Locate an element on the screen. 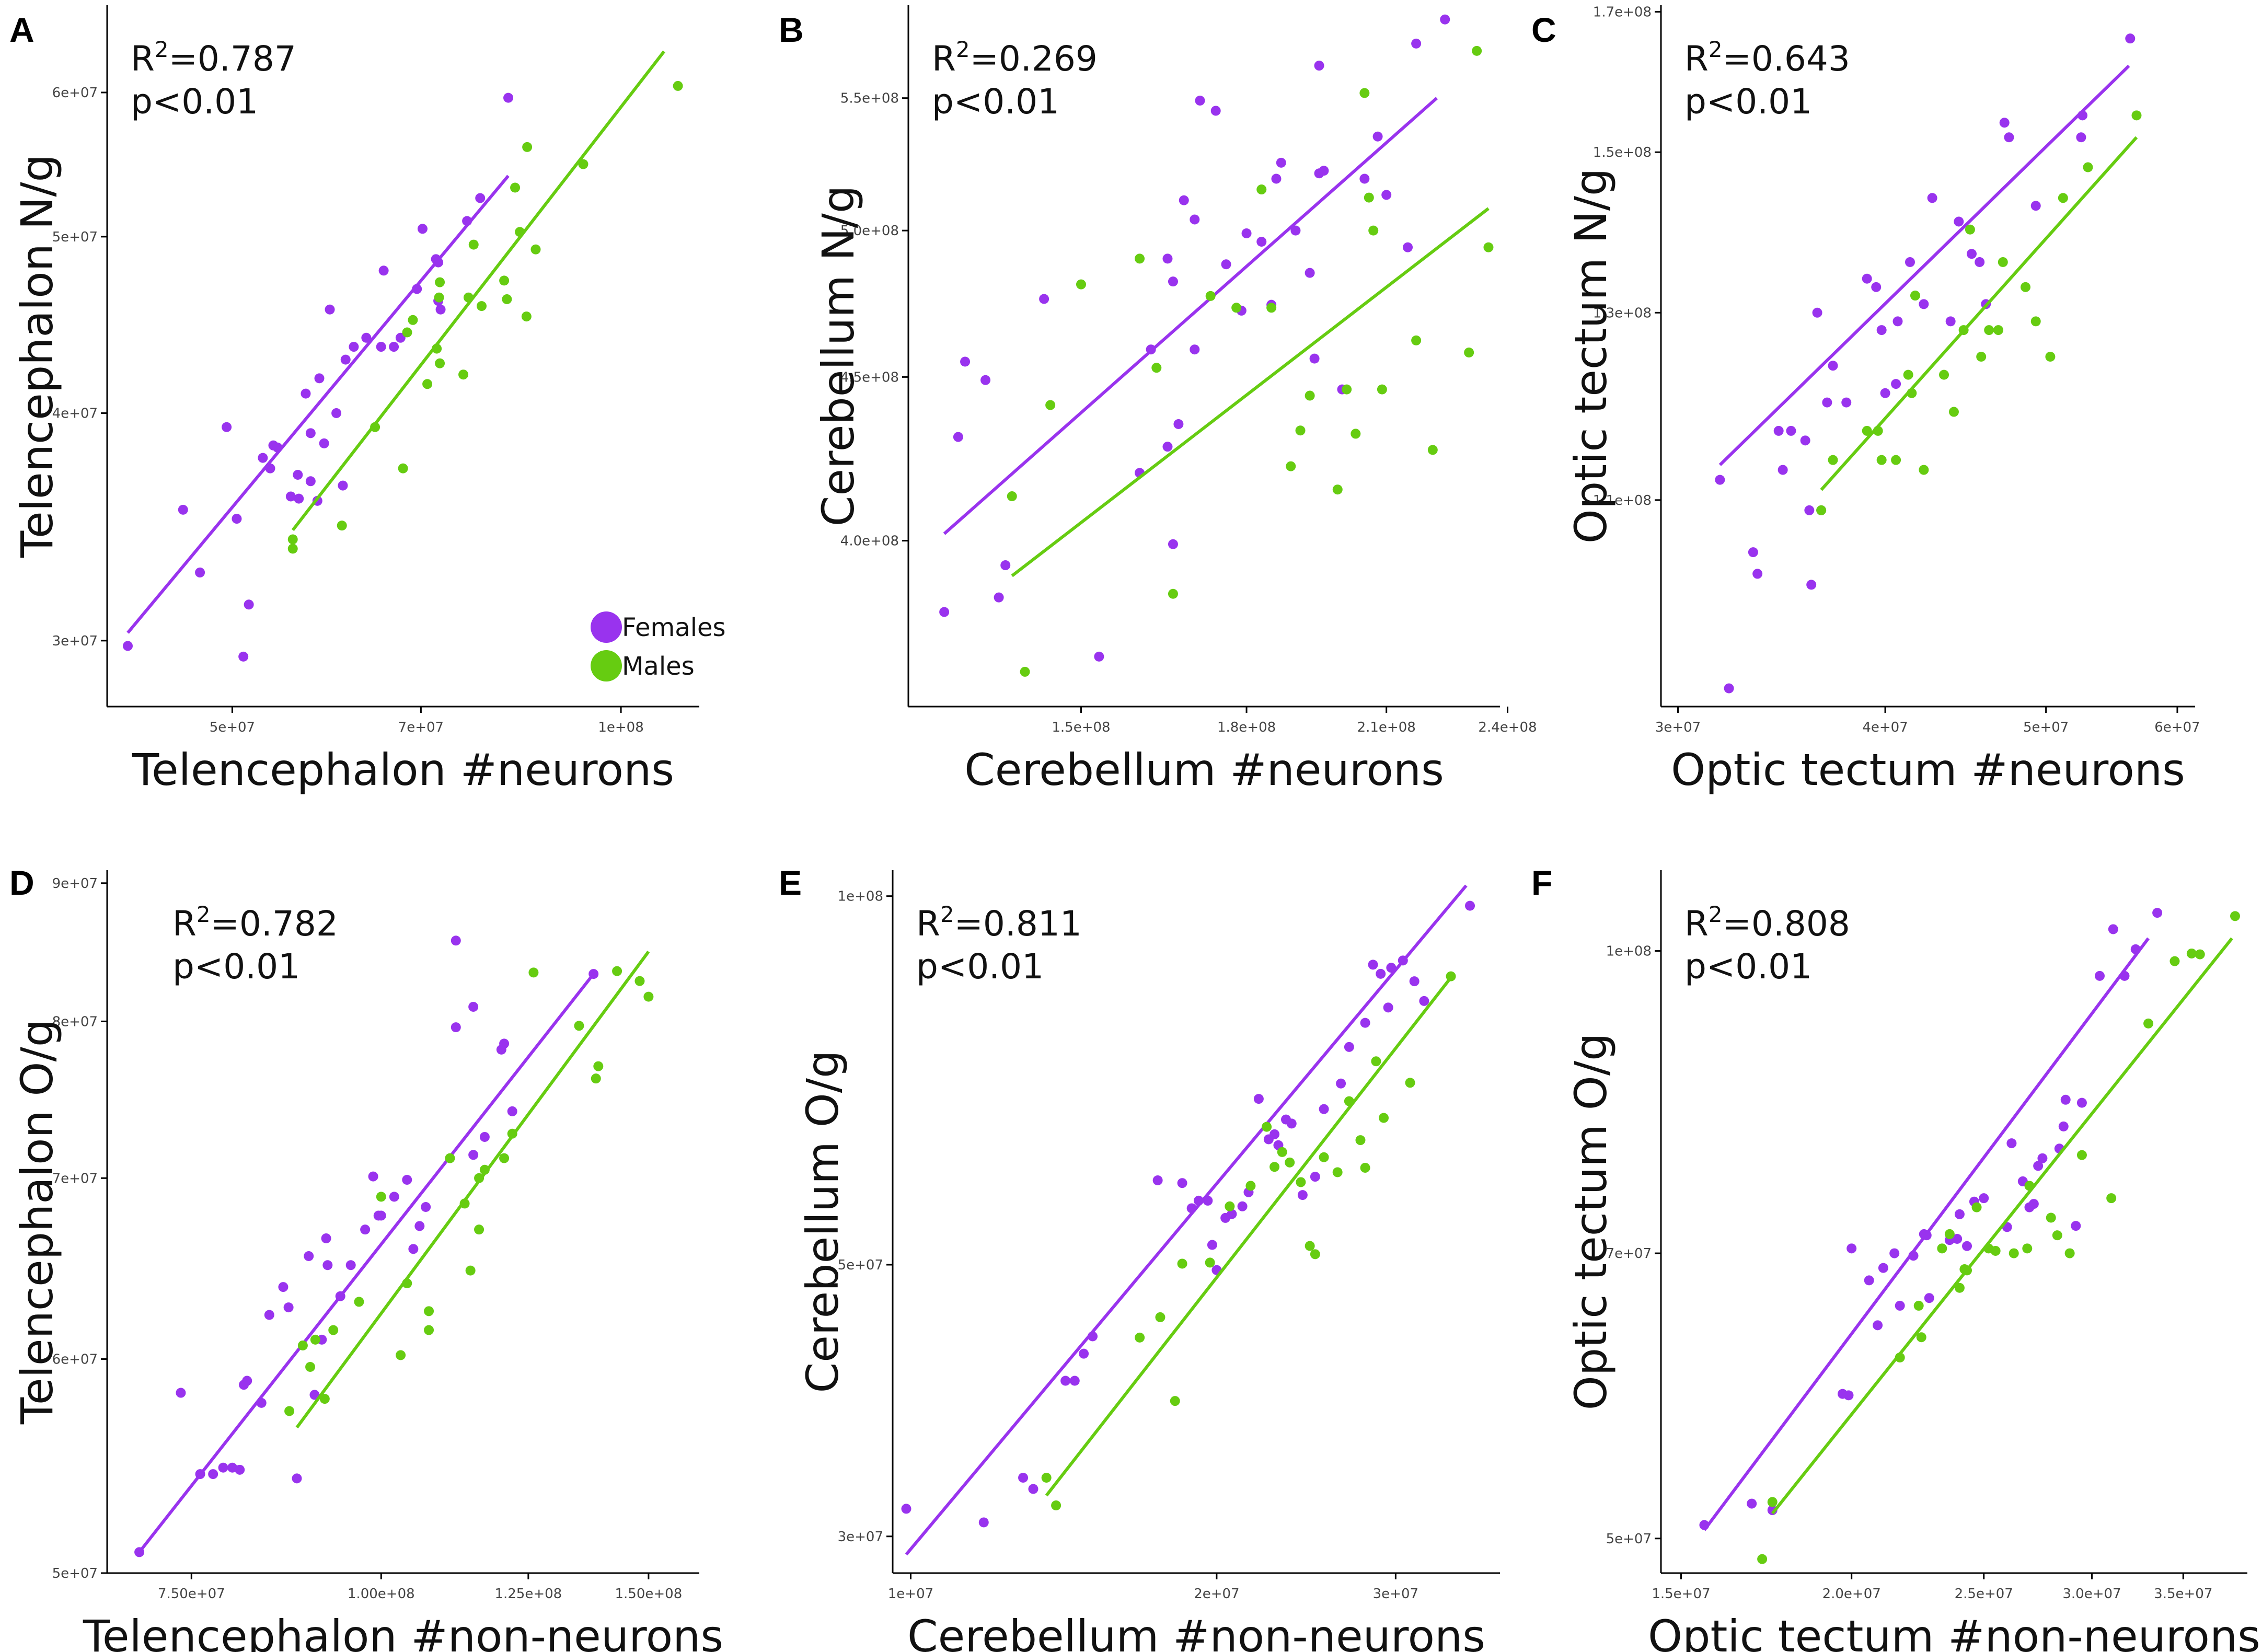 The image size is (2262, 1652). r-squared-label: R2=0.808 is located at coordinates (1767, 923).